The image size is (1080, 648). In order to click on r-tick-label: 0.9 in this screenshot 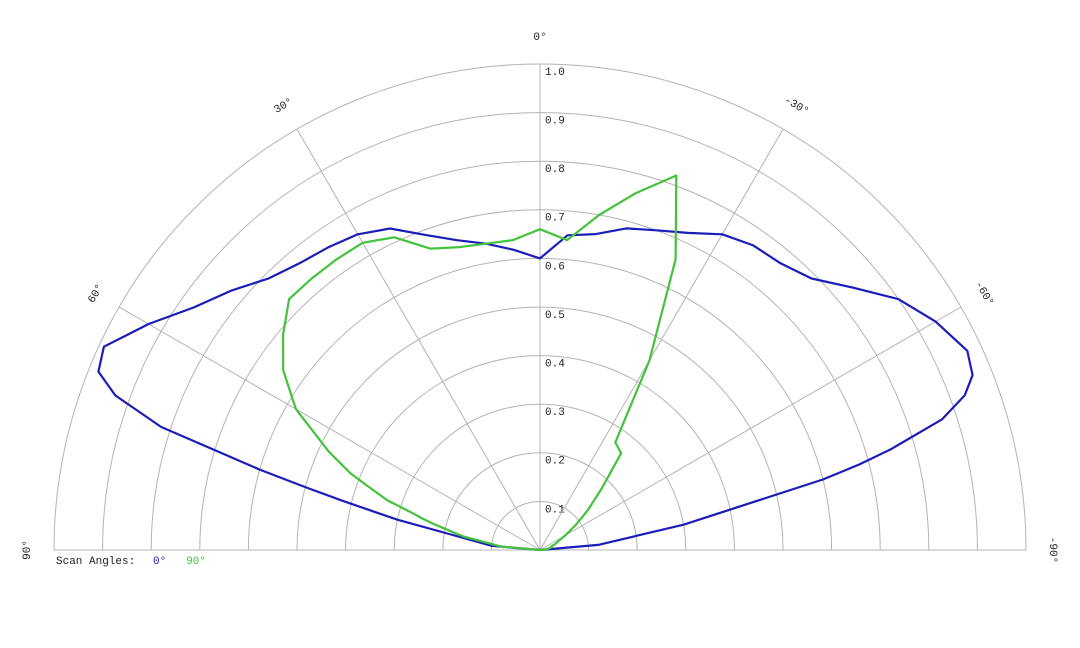, I will do `click(555, 122)`.